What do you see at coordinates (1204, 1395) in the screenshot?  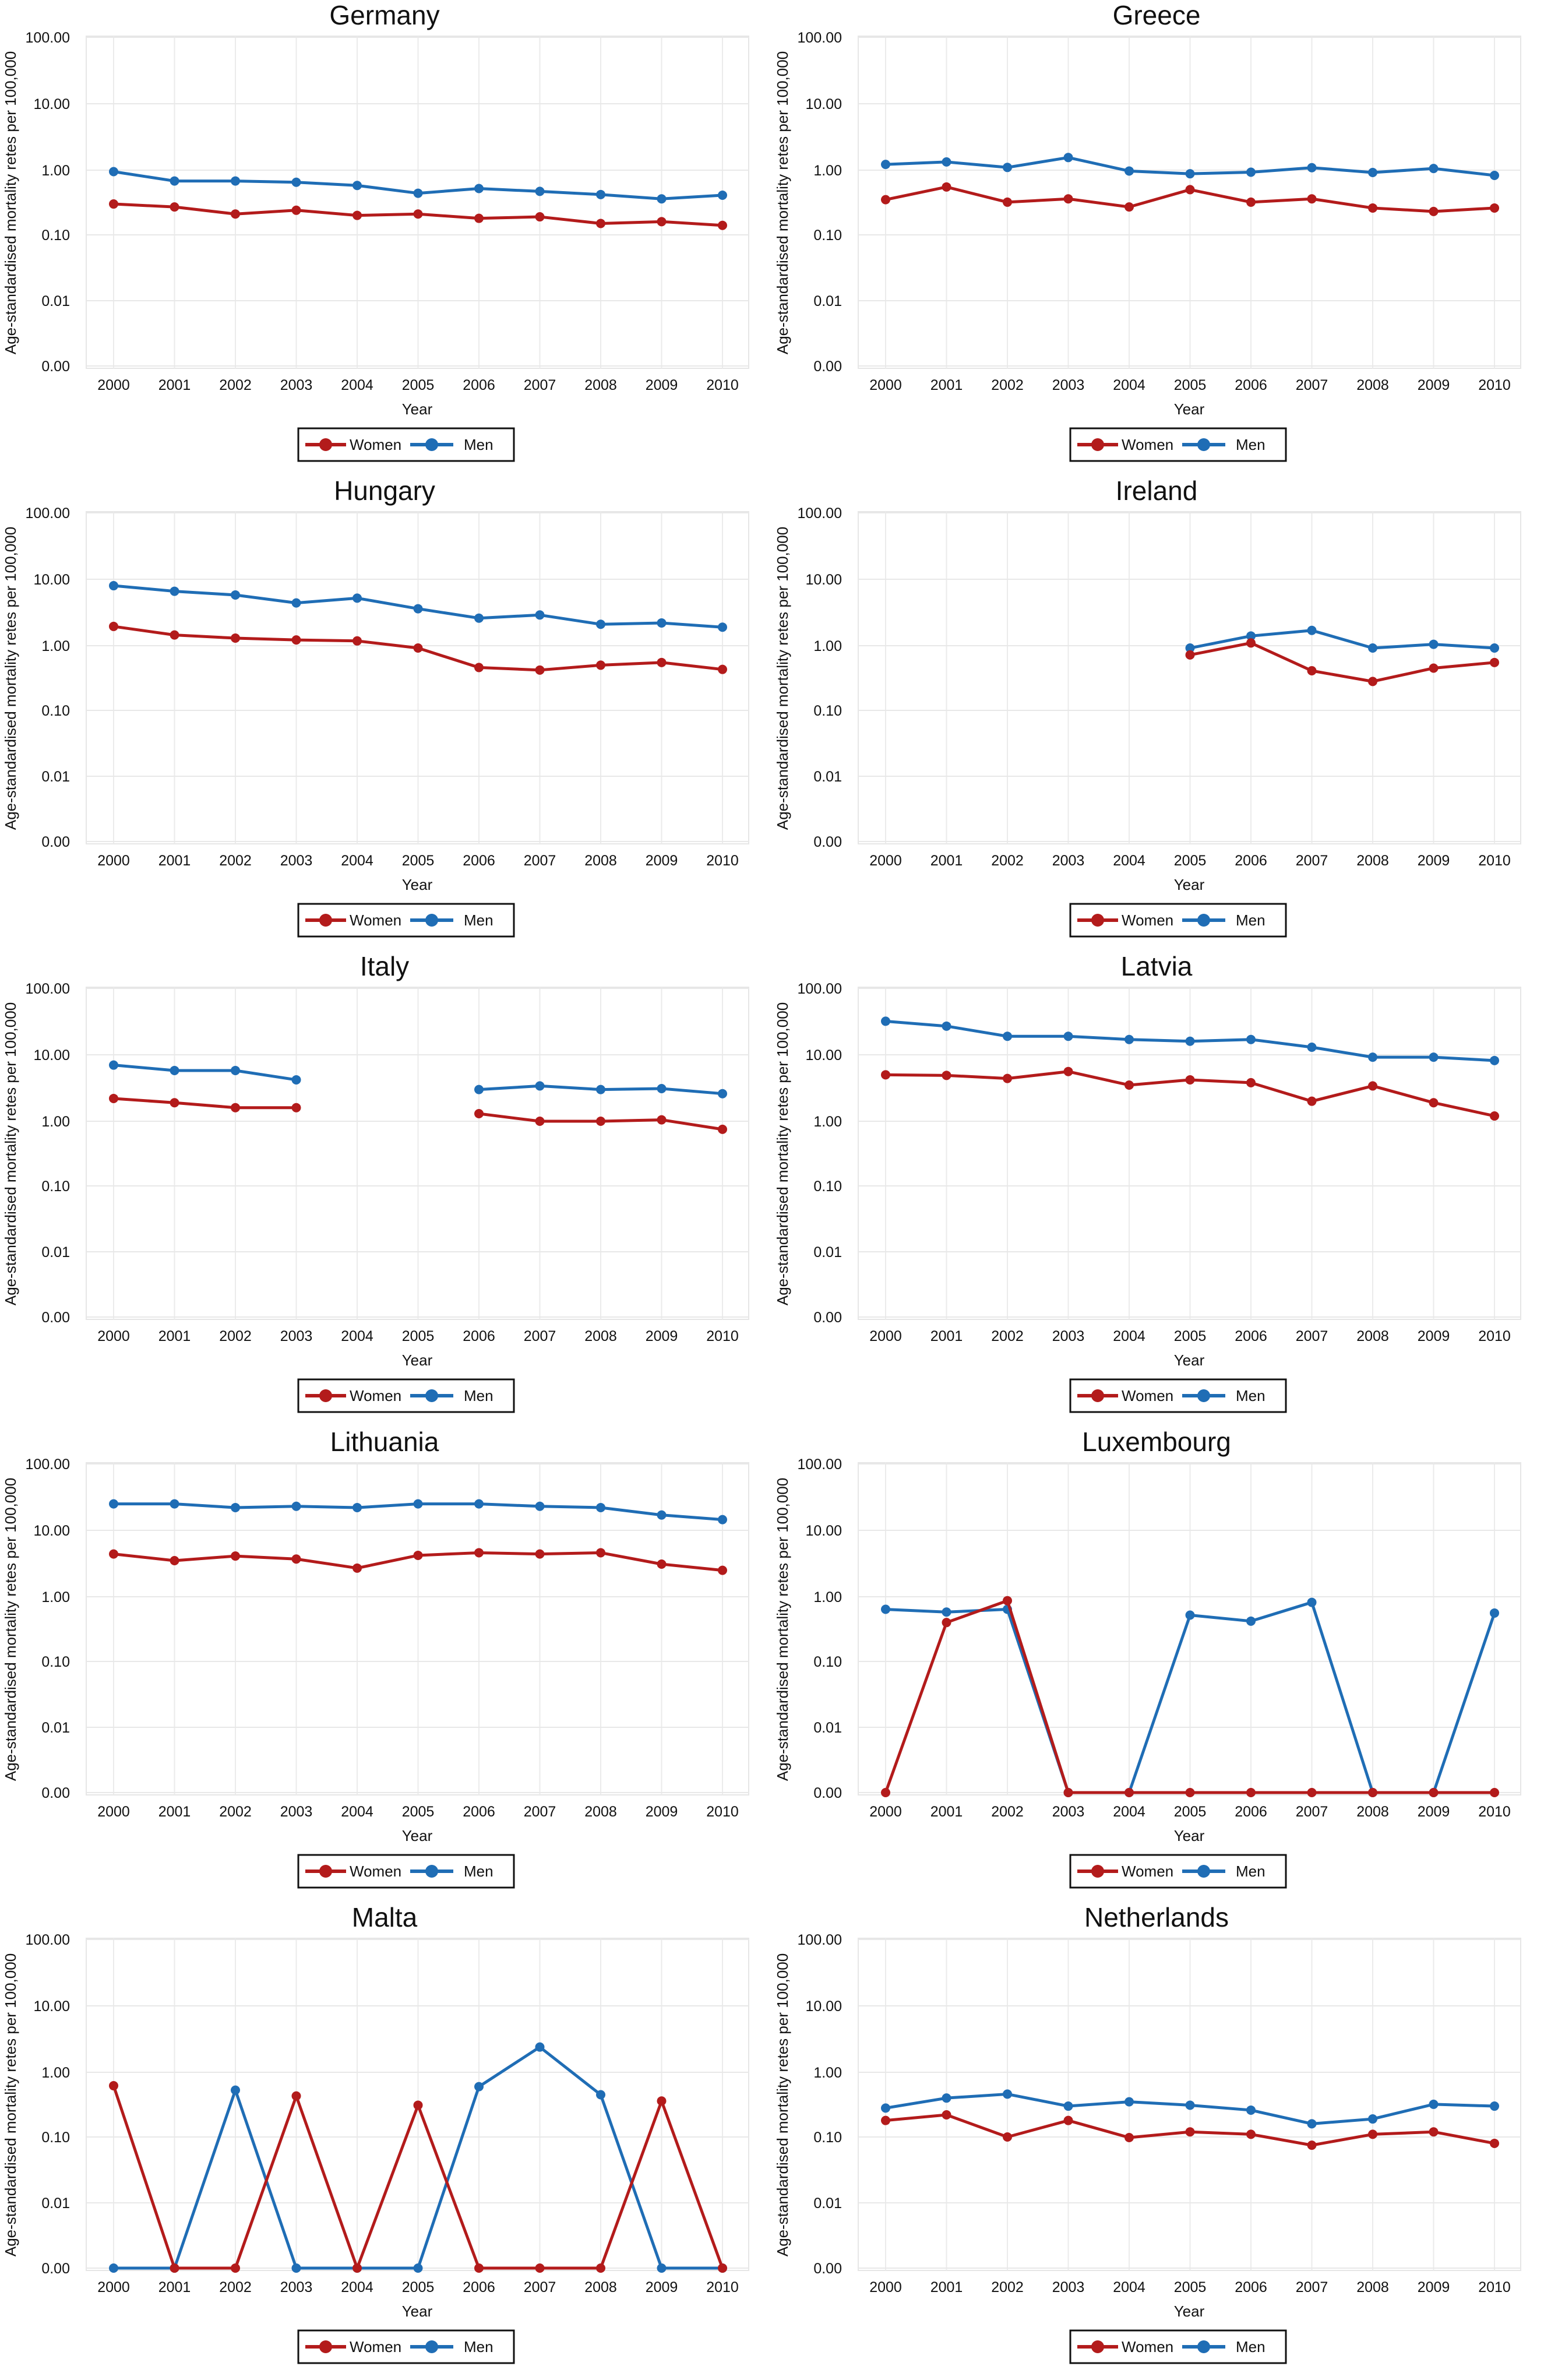 I see `legend-marker-men` at bounding box center [1204, 1395].